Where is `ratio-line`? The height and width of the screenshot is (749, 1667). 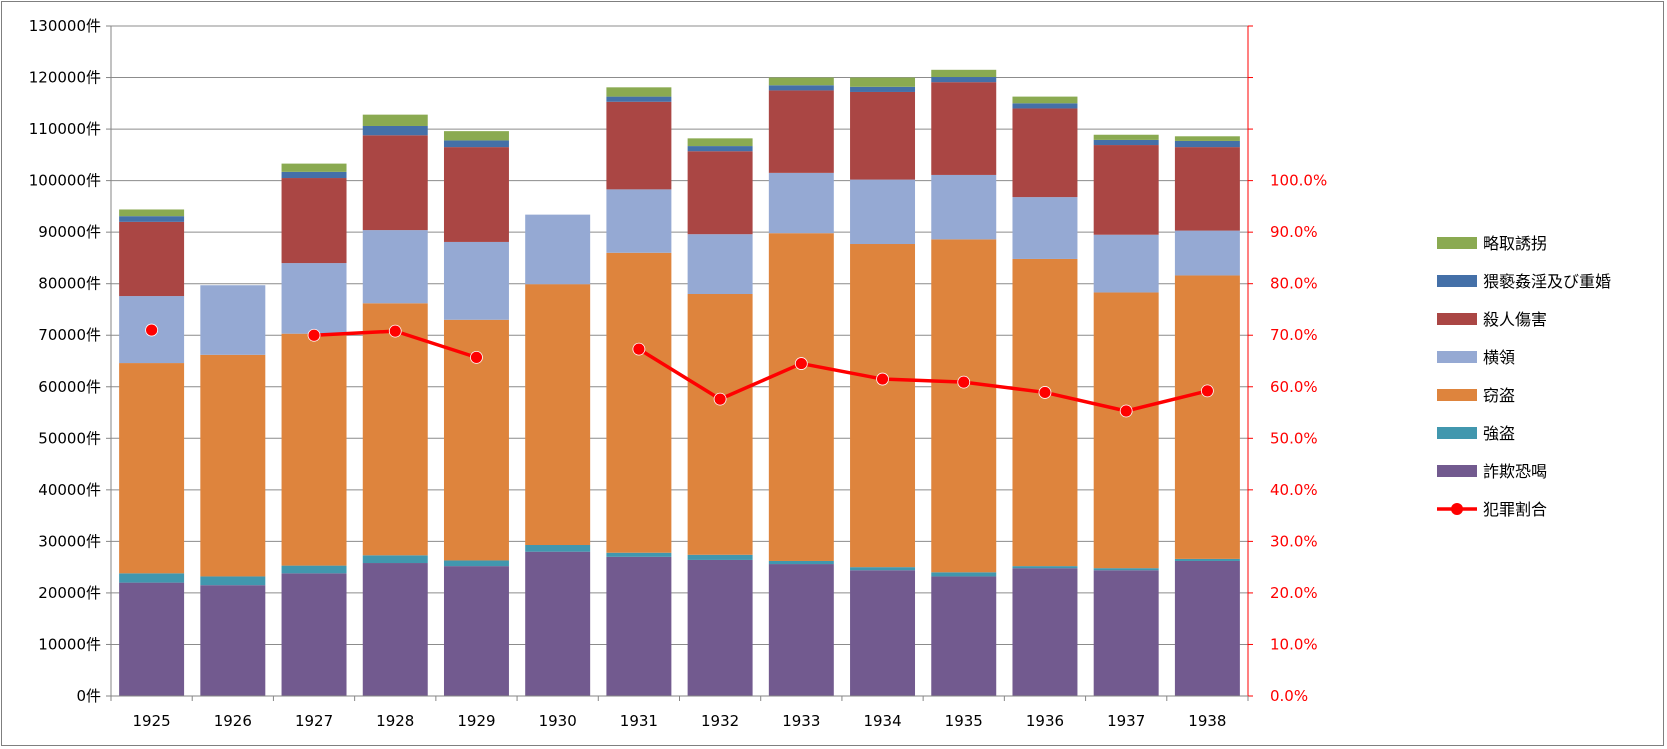 ratio-line is located at coordinates (679, 370).